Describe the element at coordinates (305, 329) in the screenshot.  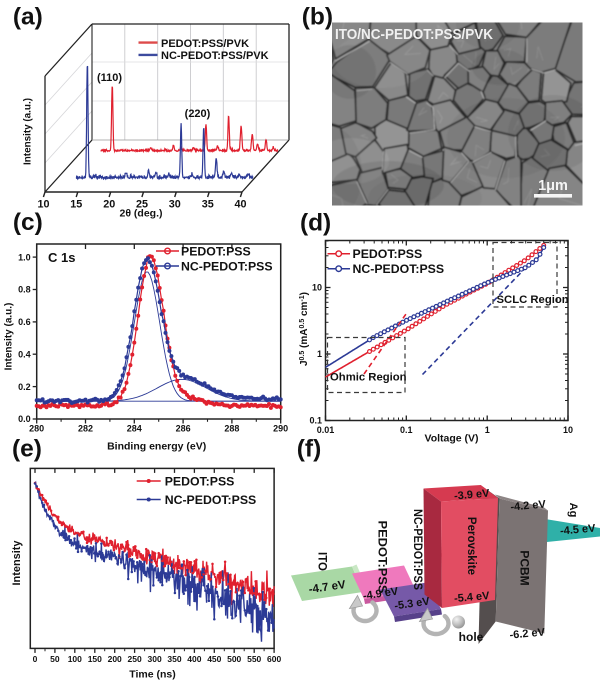
I see `svg-text: J0.5 (mA0.5 cm-1)` at that location.